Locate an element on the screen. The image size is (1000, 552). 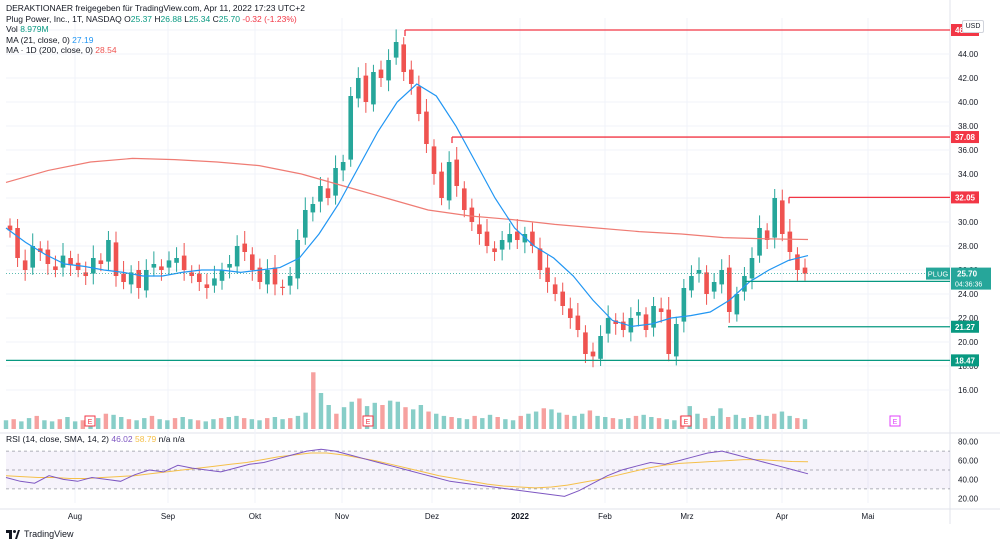
price-tick-label: 38.00 is located at coordinates (968, 126).